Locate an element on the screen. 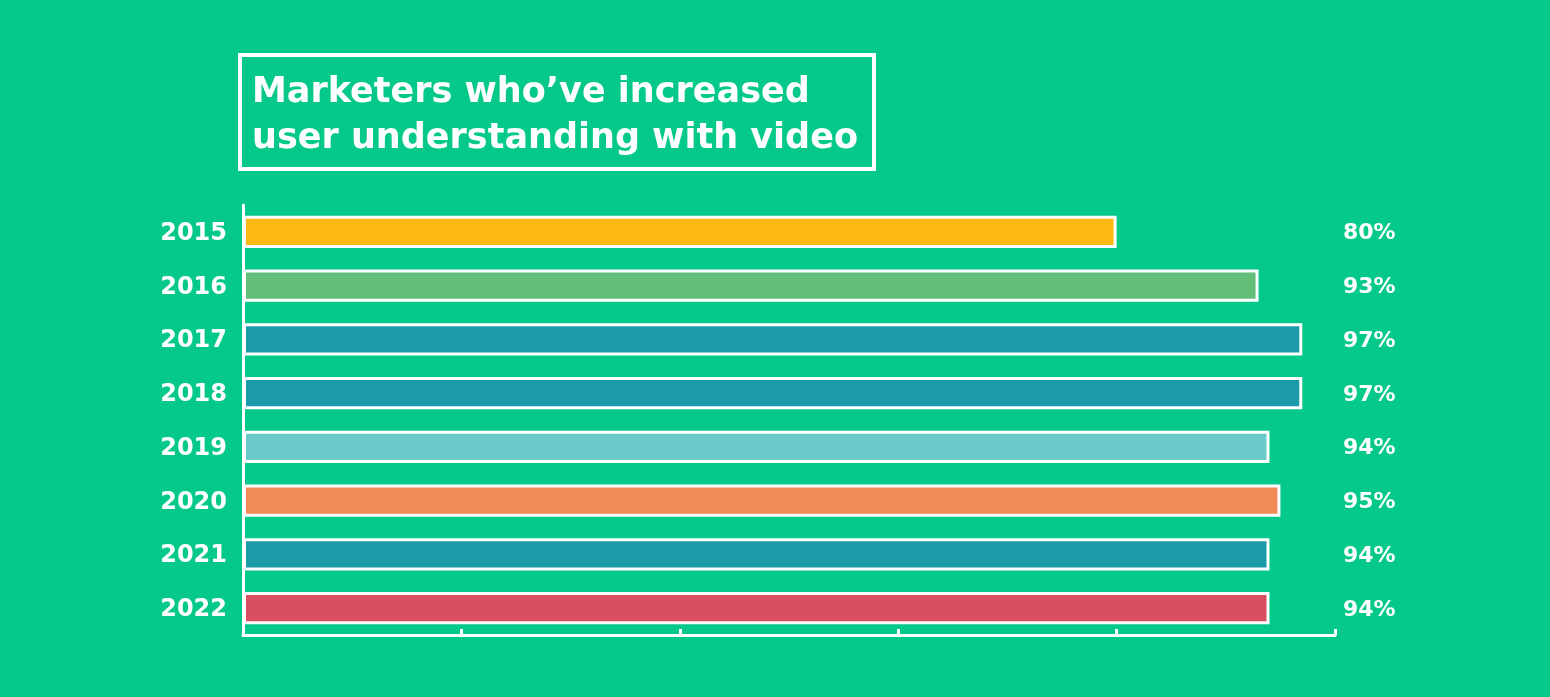 The width and height of the screenshot is (1550, 697). y-tick-label: 2016 is located at coordinates (193, 285).